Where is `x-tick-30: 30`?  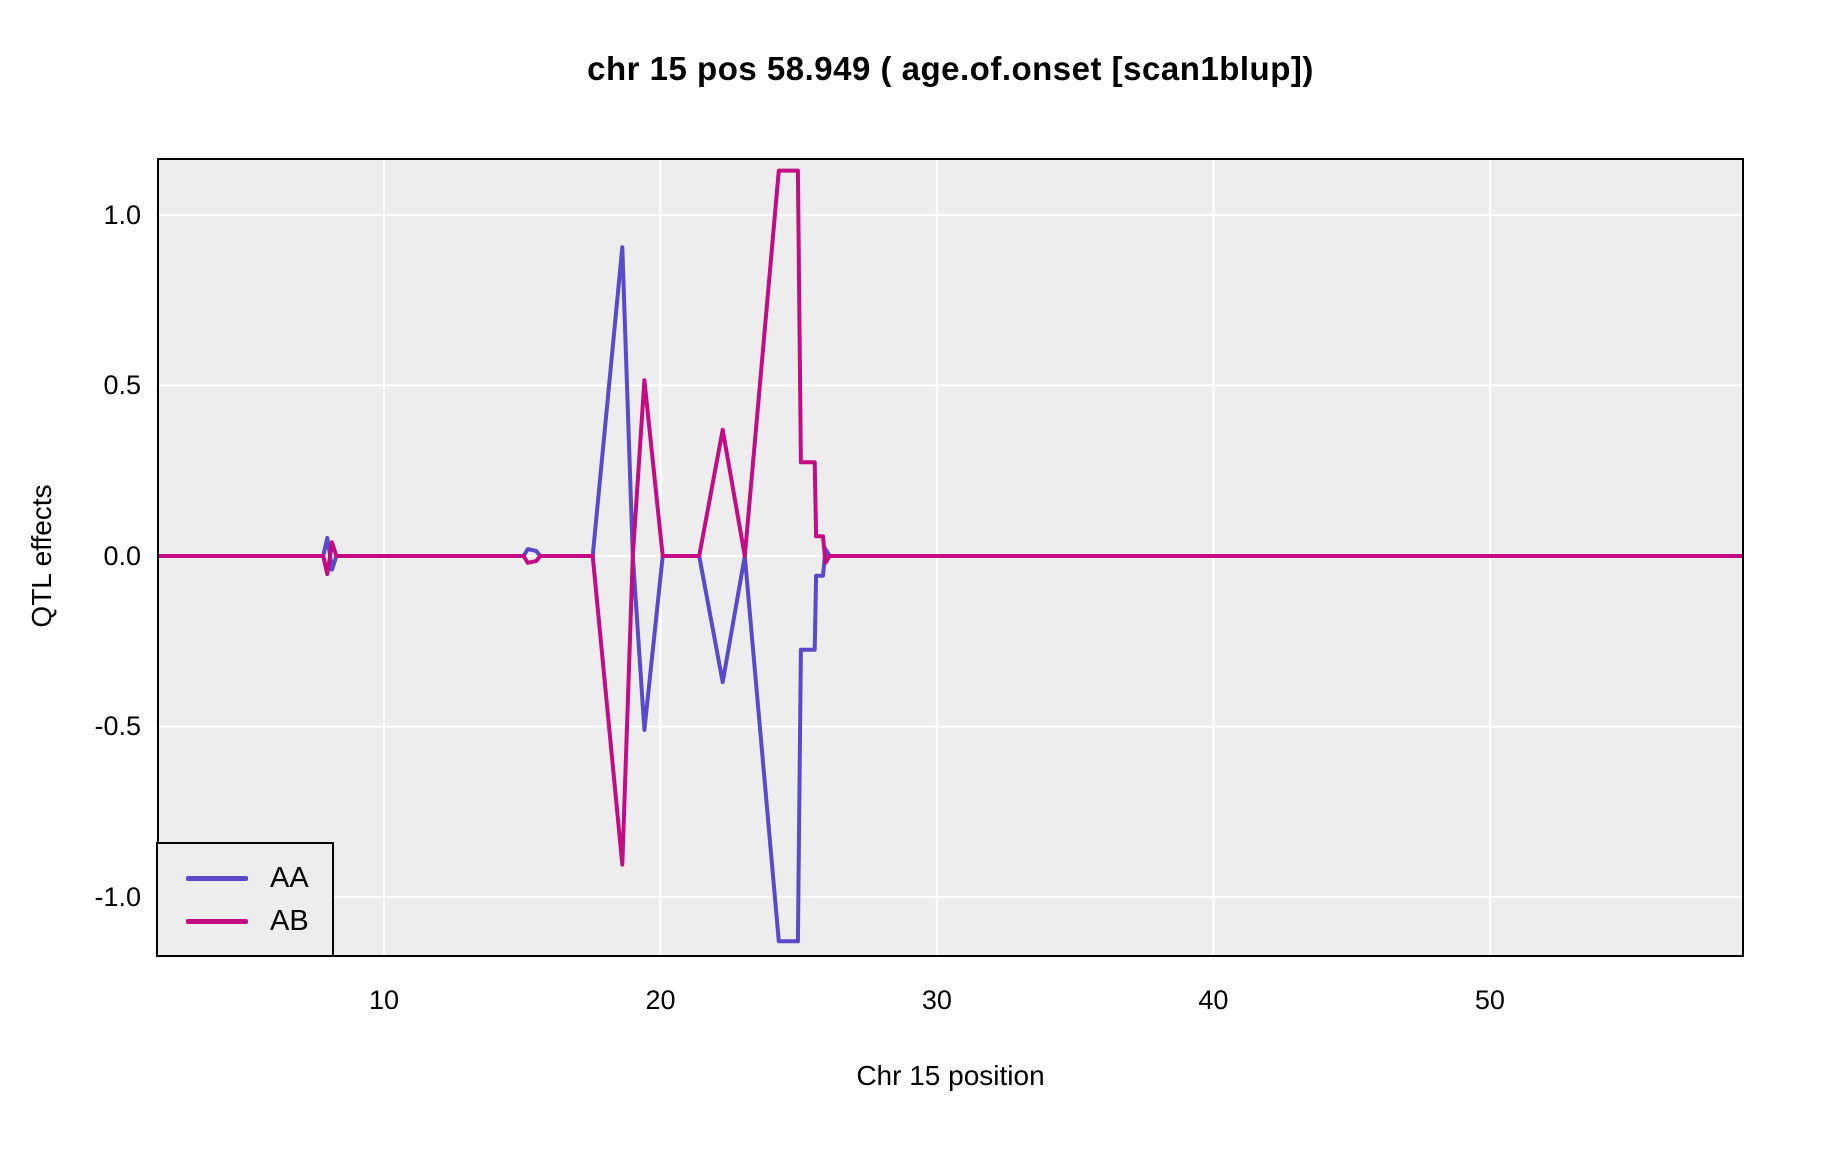 x-tick-30: 30 is located at coordinates (936, 1000).